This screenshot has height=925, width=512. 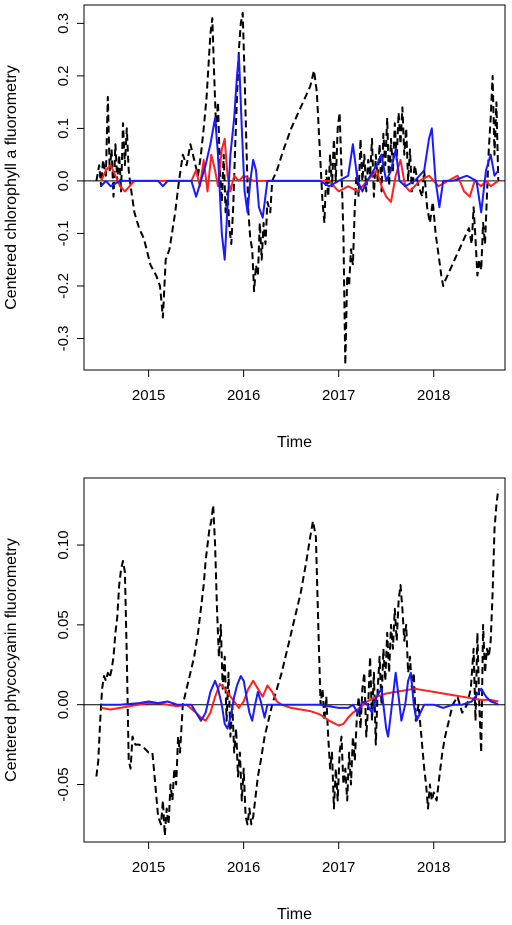 What do you see at coordinates (63, 286) in the screenshot?
I see `y-tick-label: -0.2` at bounding box center [63, 286].